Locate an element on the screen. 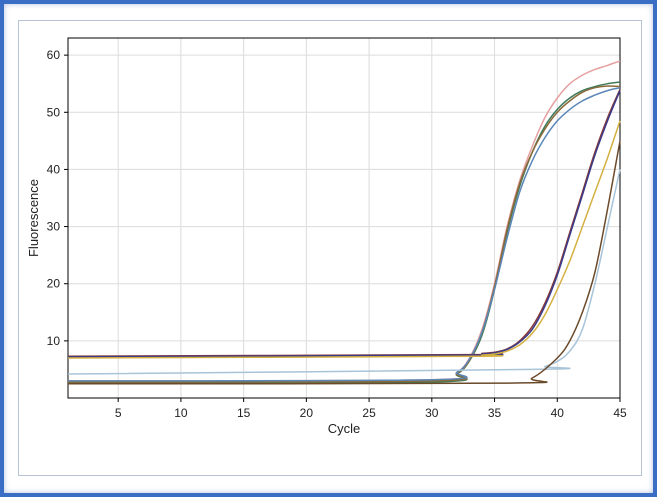  x-tick-label: 30 is located at coordinates (432, 413).